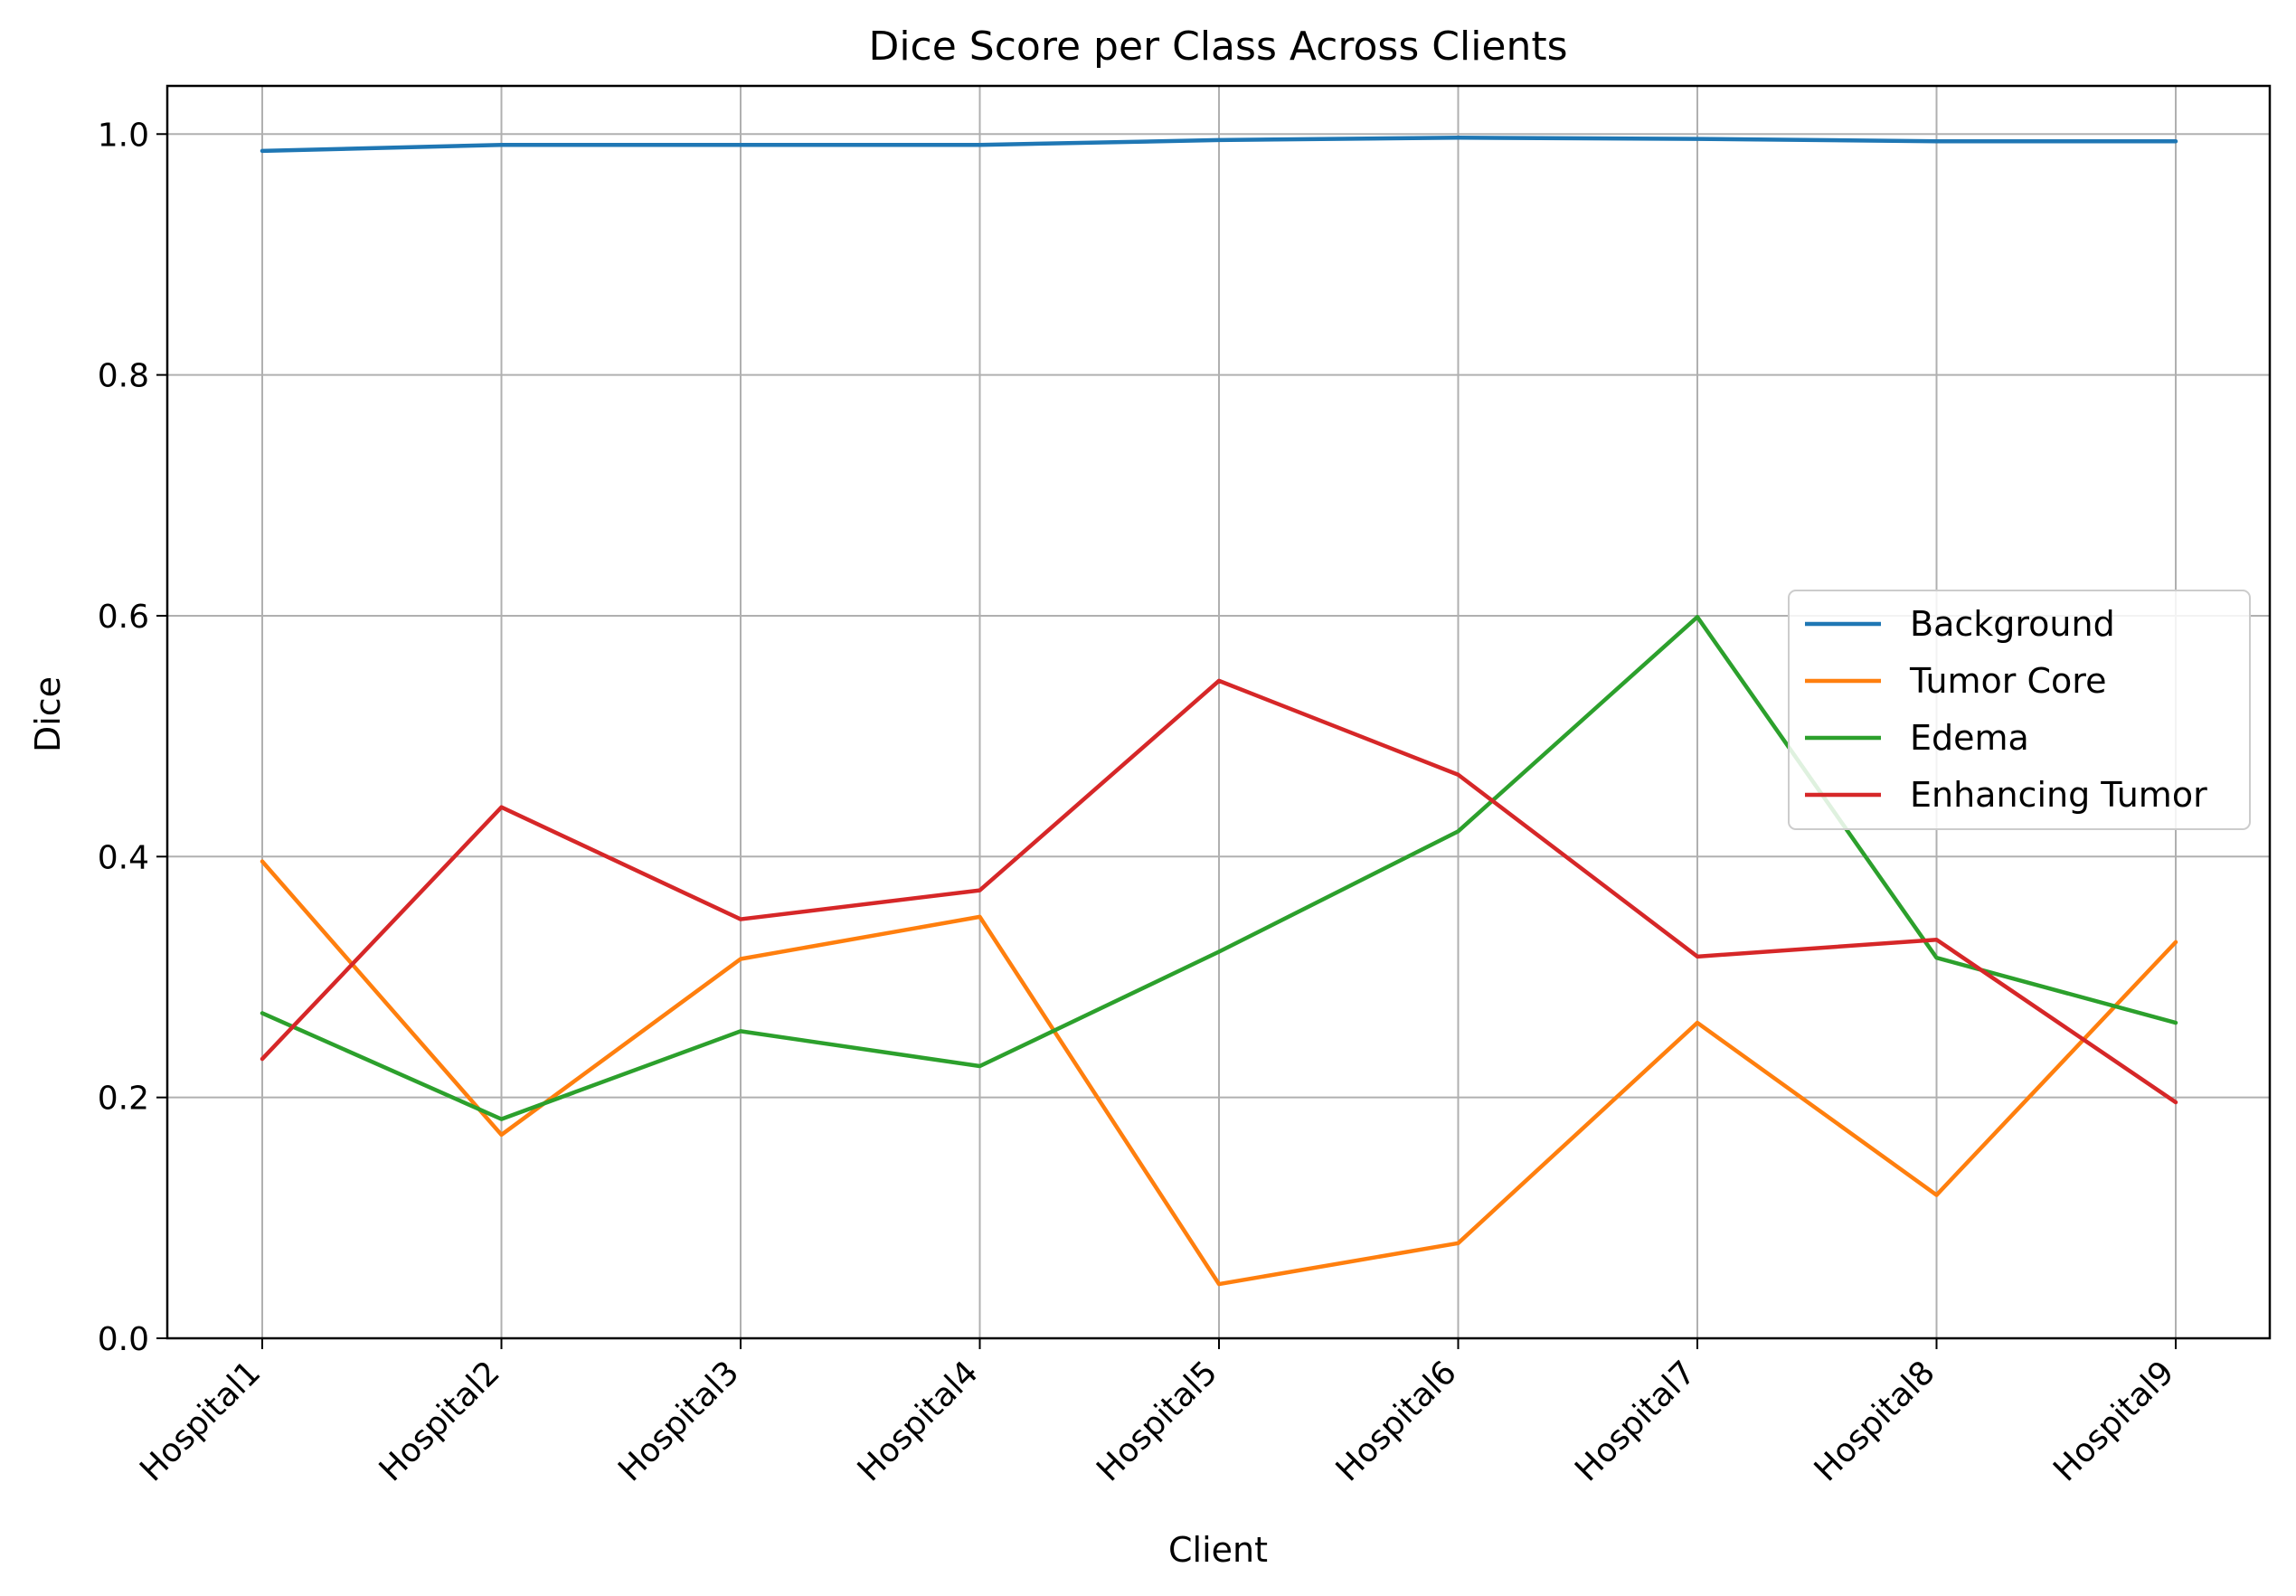 The width and height of the screenshot is (2296, 1596). I want to click on y-tick-label: 0.6, so click(124, 618).